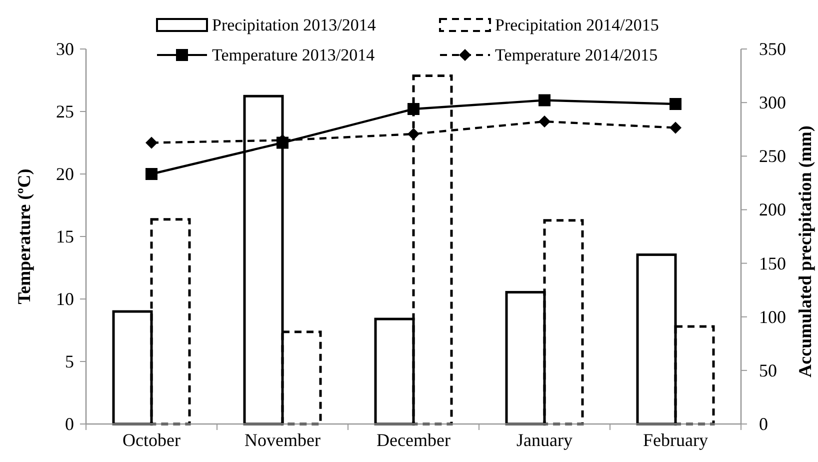  I want to click on y-tick-label: 15, so click(65, 236).